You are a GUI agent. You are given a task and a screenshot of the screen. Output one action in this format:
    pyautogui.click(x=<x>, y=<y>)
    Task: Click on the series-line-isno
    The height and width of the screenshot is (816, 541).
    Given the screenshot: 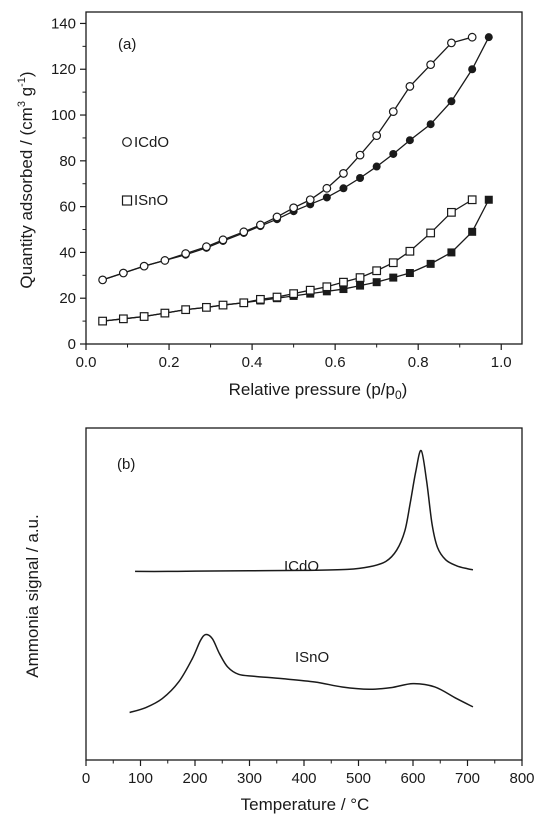 What is the action you would take?
    pyautogui.click(x=301, y=673)
    